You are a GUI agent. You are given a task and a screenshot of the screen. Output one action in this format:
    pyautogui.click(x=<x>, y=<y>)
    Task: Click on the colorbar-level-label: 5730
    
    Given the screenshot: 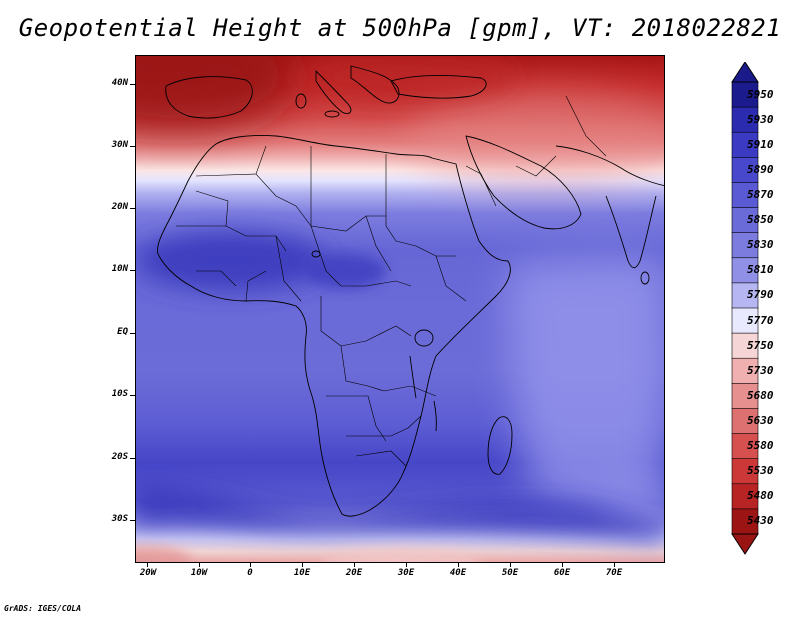 What is the action you would take?
    pyautogui.click(x=760, y=370)
    